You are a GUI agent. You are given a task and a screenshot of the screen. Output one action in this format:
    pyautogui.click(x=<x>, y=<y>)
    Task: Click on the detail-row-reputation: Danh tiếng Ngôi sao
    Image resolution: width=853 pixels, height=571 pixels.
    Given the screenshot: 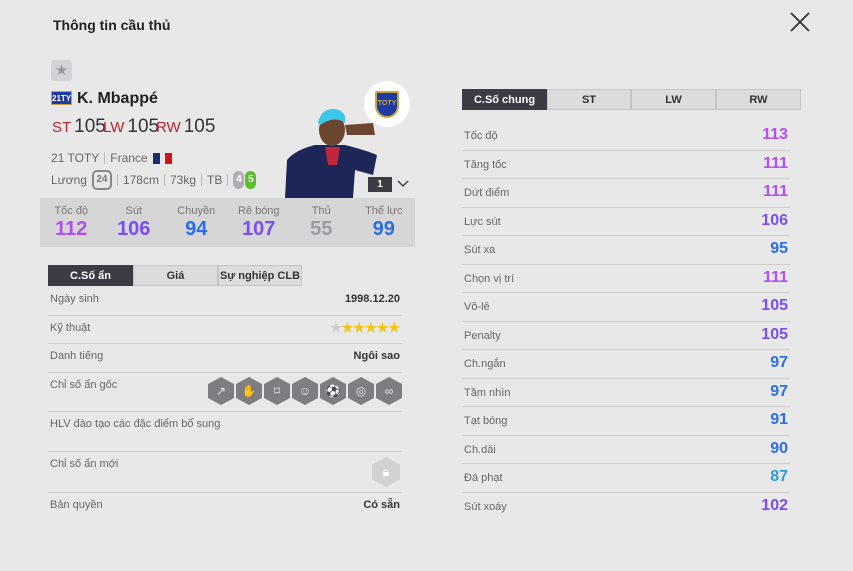 What is the action you would take?
    pyautogui.click(x=225, y=358)
    